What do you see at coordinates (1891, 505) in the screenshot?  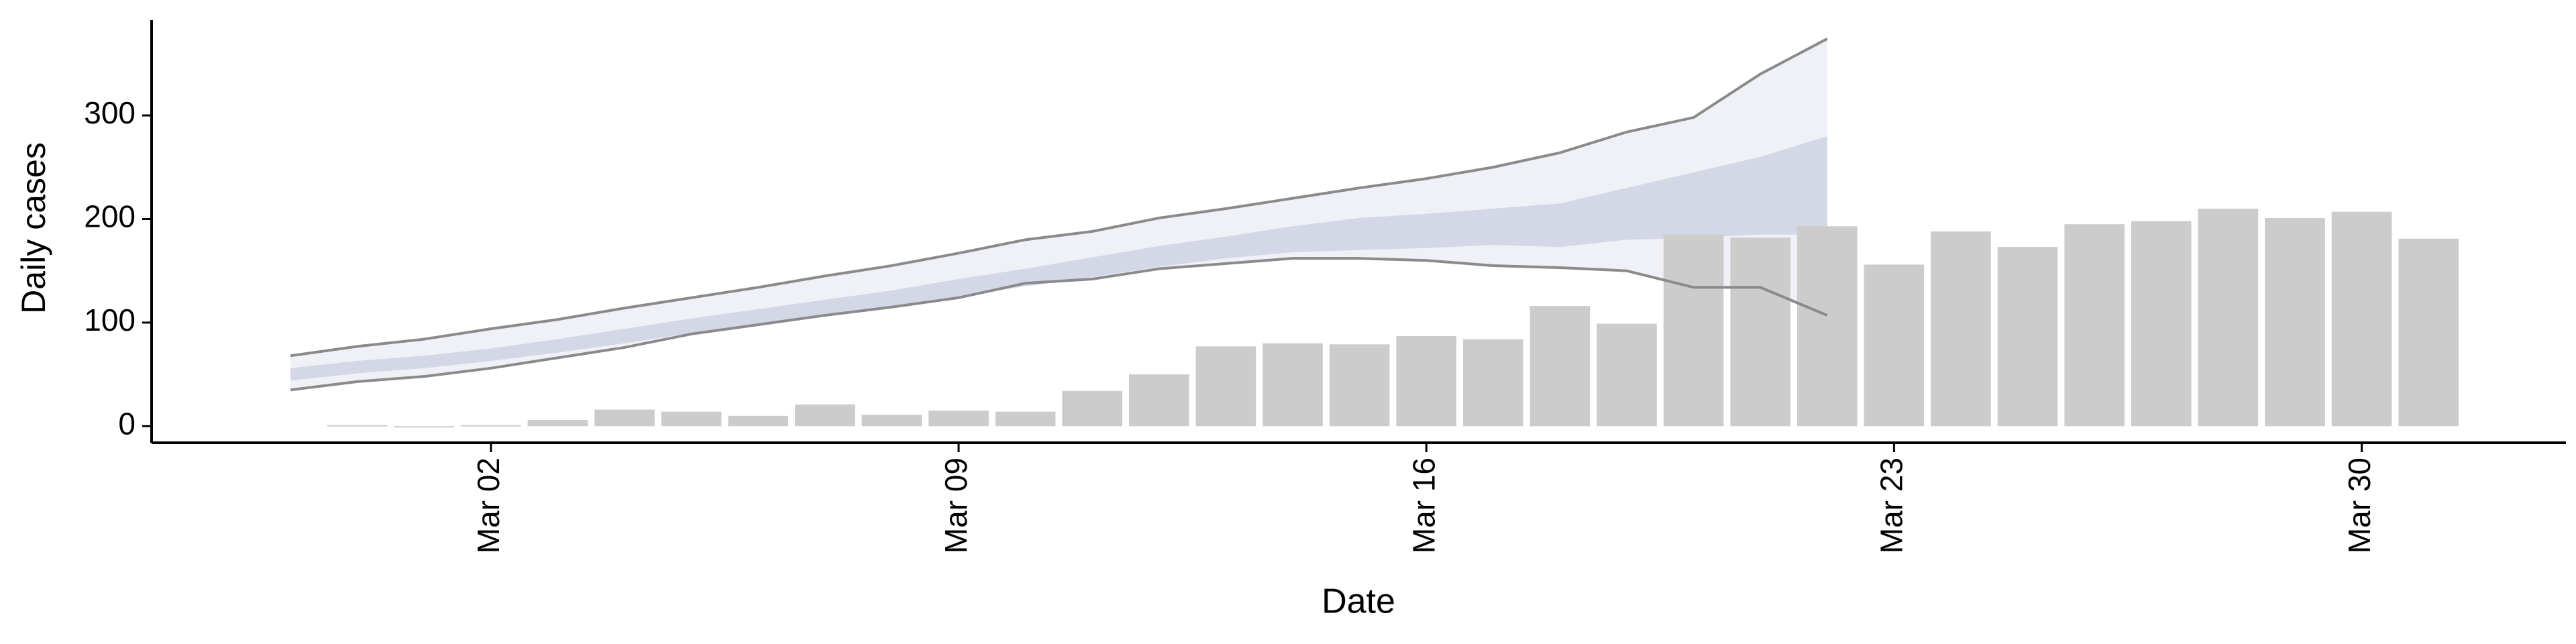 I see `x-tick-label: Mar 23` at bounding box center [1891, 505].